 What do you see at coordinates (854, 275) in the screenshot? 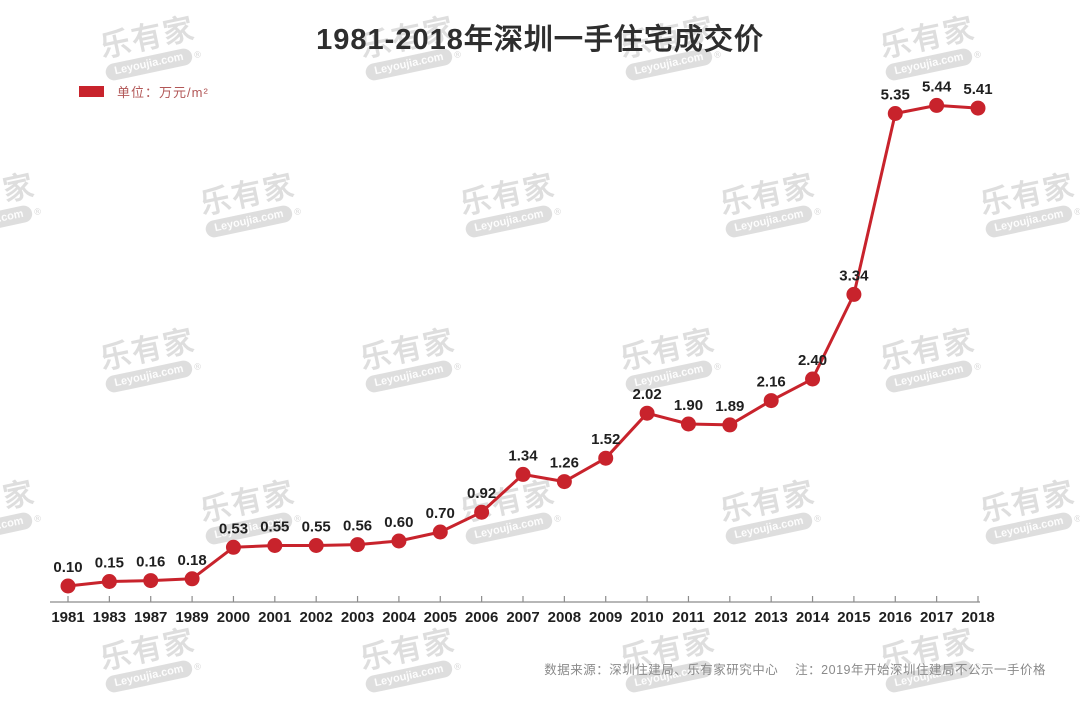
I see `value-label: 3.34` at bounding box center [854, 275].